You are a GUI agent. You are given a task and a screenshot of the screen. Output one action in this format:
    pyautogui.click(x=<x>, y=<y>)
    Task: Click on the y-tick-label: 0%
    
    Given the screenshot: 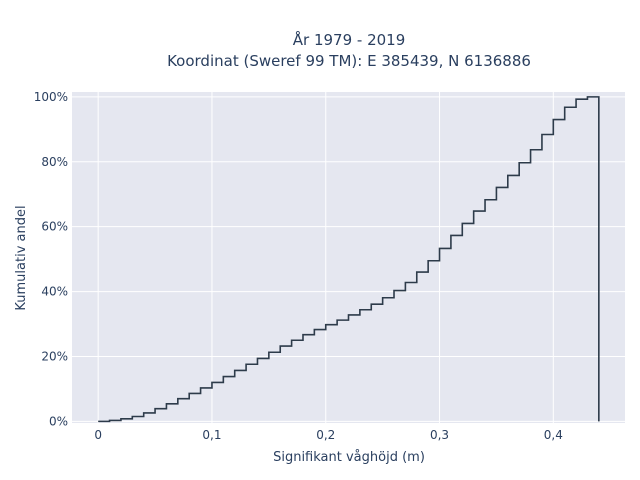 What is the action you would take?
    pyautogui.click(x=58, y=421)
    